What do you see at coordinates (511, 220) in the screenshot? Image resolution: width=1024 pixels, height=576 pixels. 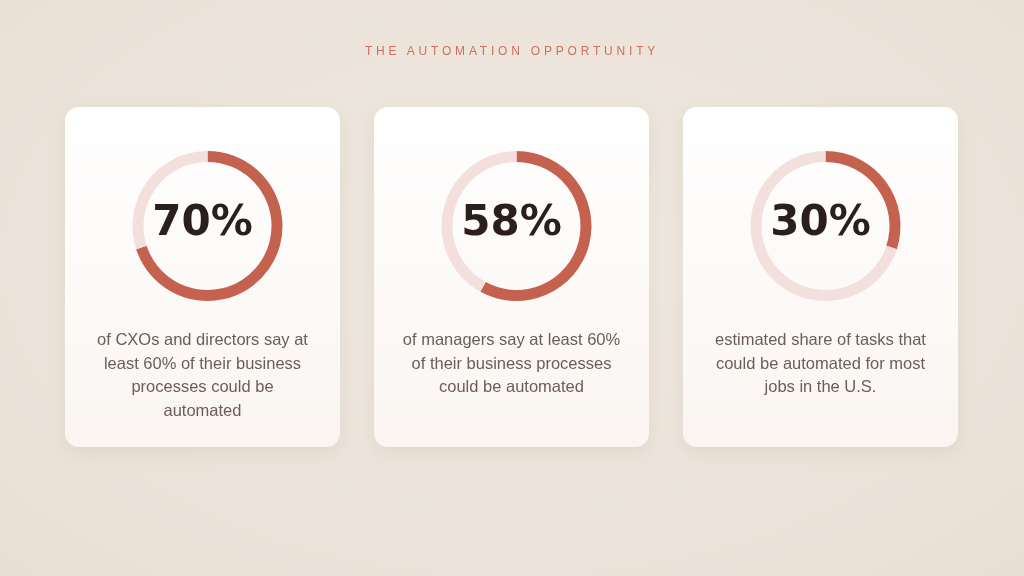 I see `text: 58%` at bounding box center [511, 220].